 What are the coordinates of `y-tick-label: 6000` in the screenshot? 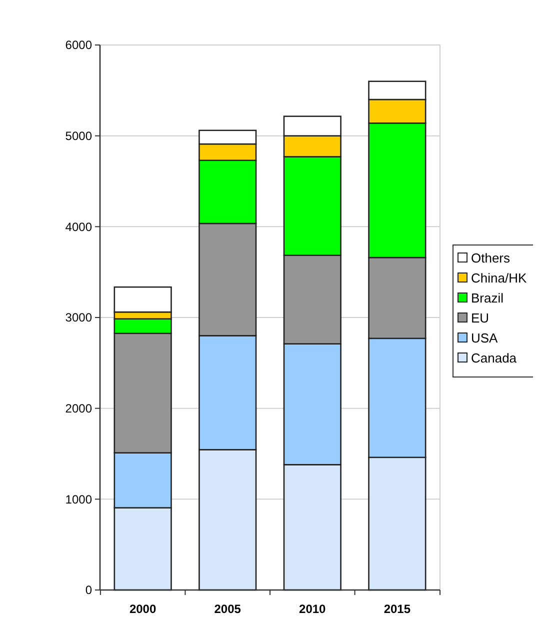 It's located at (78, 45).